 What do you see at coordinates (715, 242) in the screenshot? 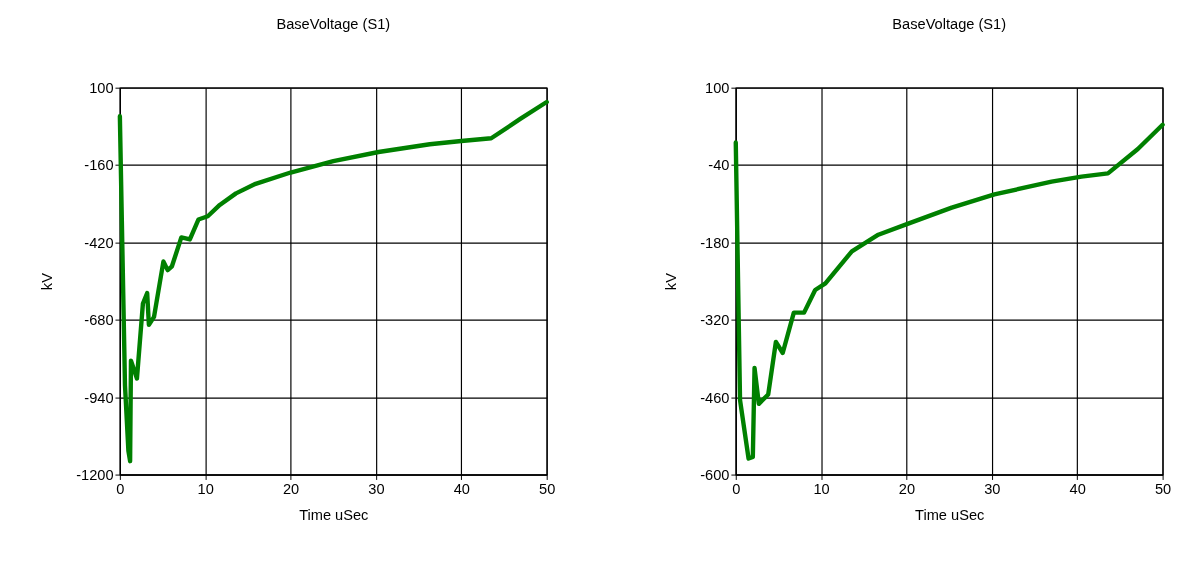
I see `y-tick-label: -180` at bounding box center [715, 242].